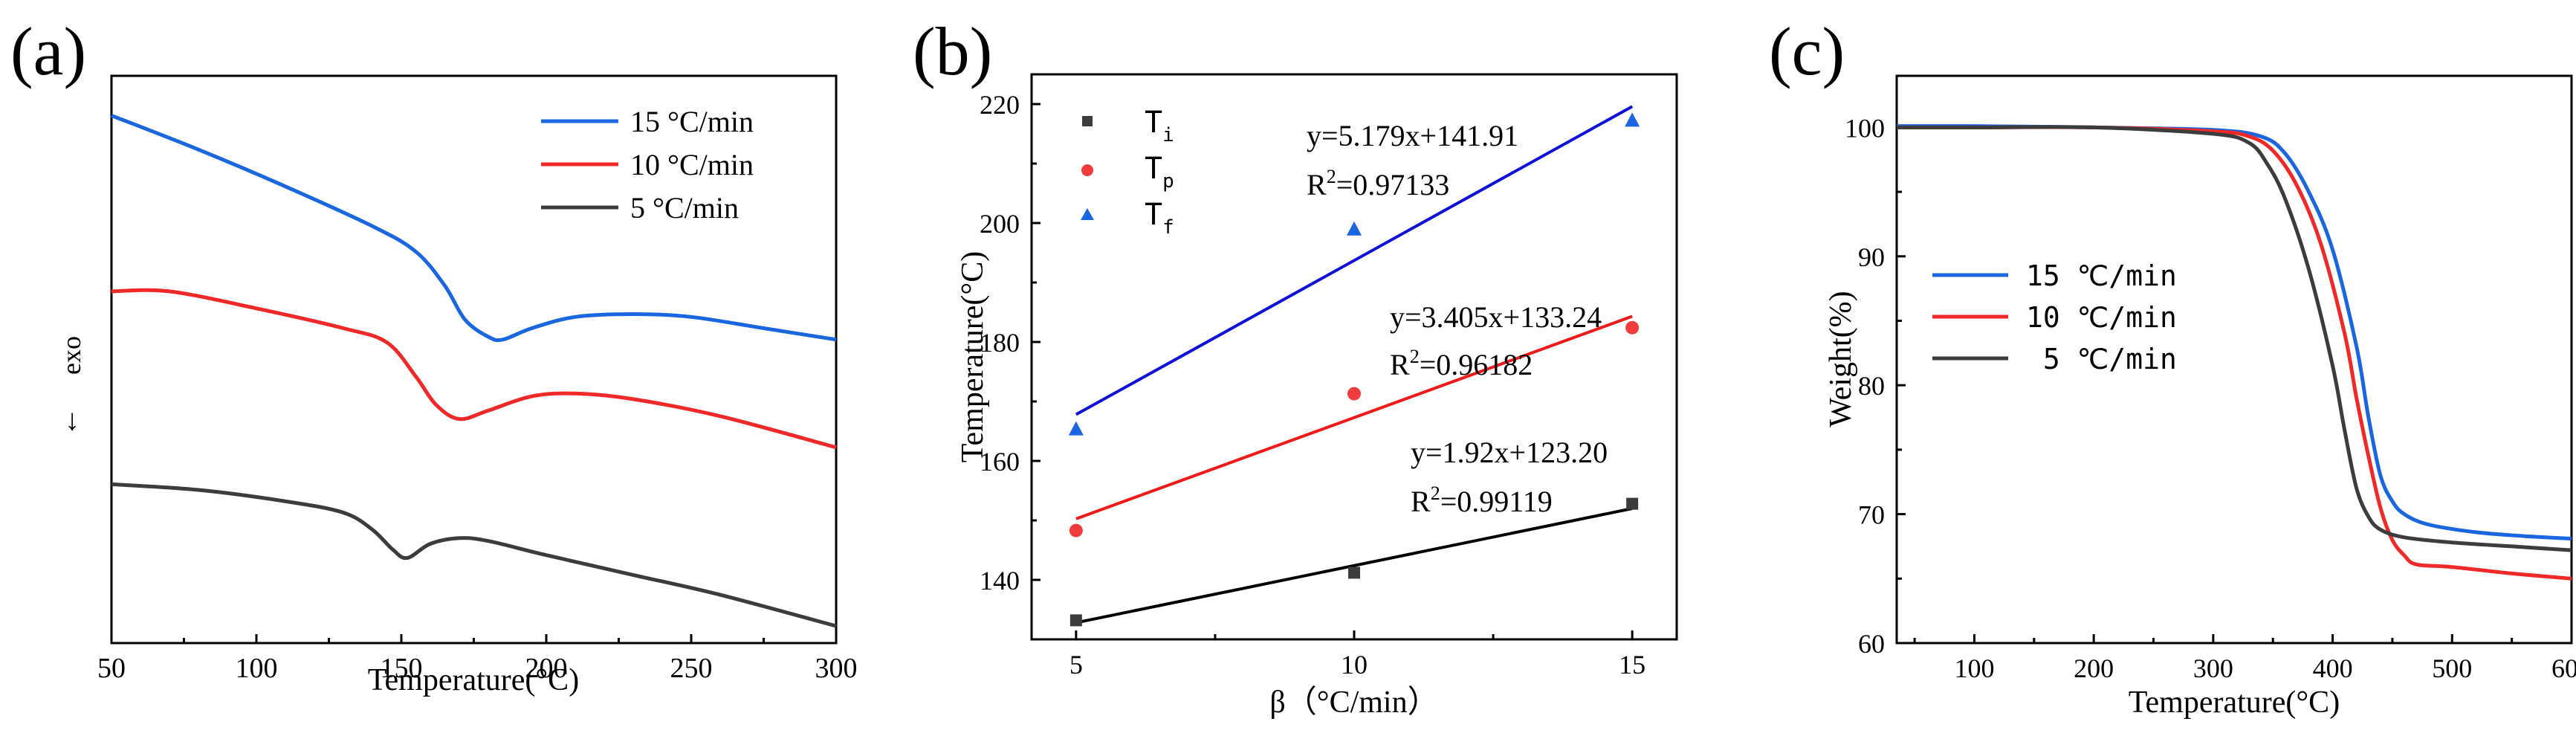 The image size is (2576, 736). I want to click on y-tick-label: 180, so click(1000, 343).